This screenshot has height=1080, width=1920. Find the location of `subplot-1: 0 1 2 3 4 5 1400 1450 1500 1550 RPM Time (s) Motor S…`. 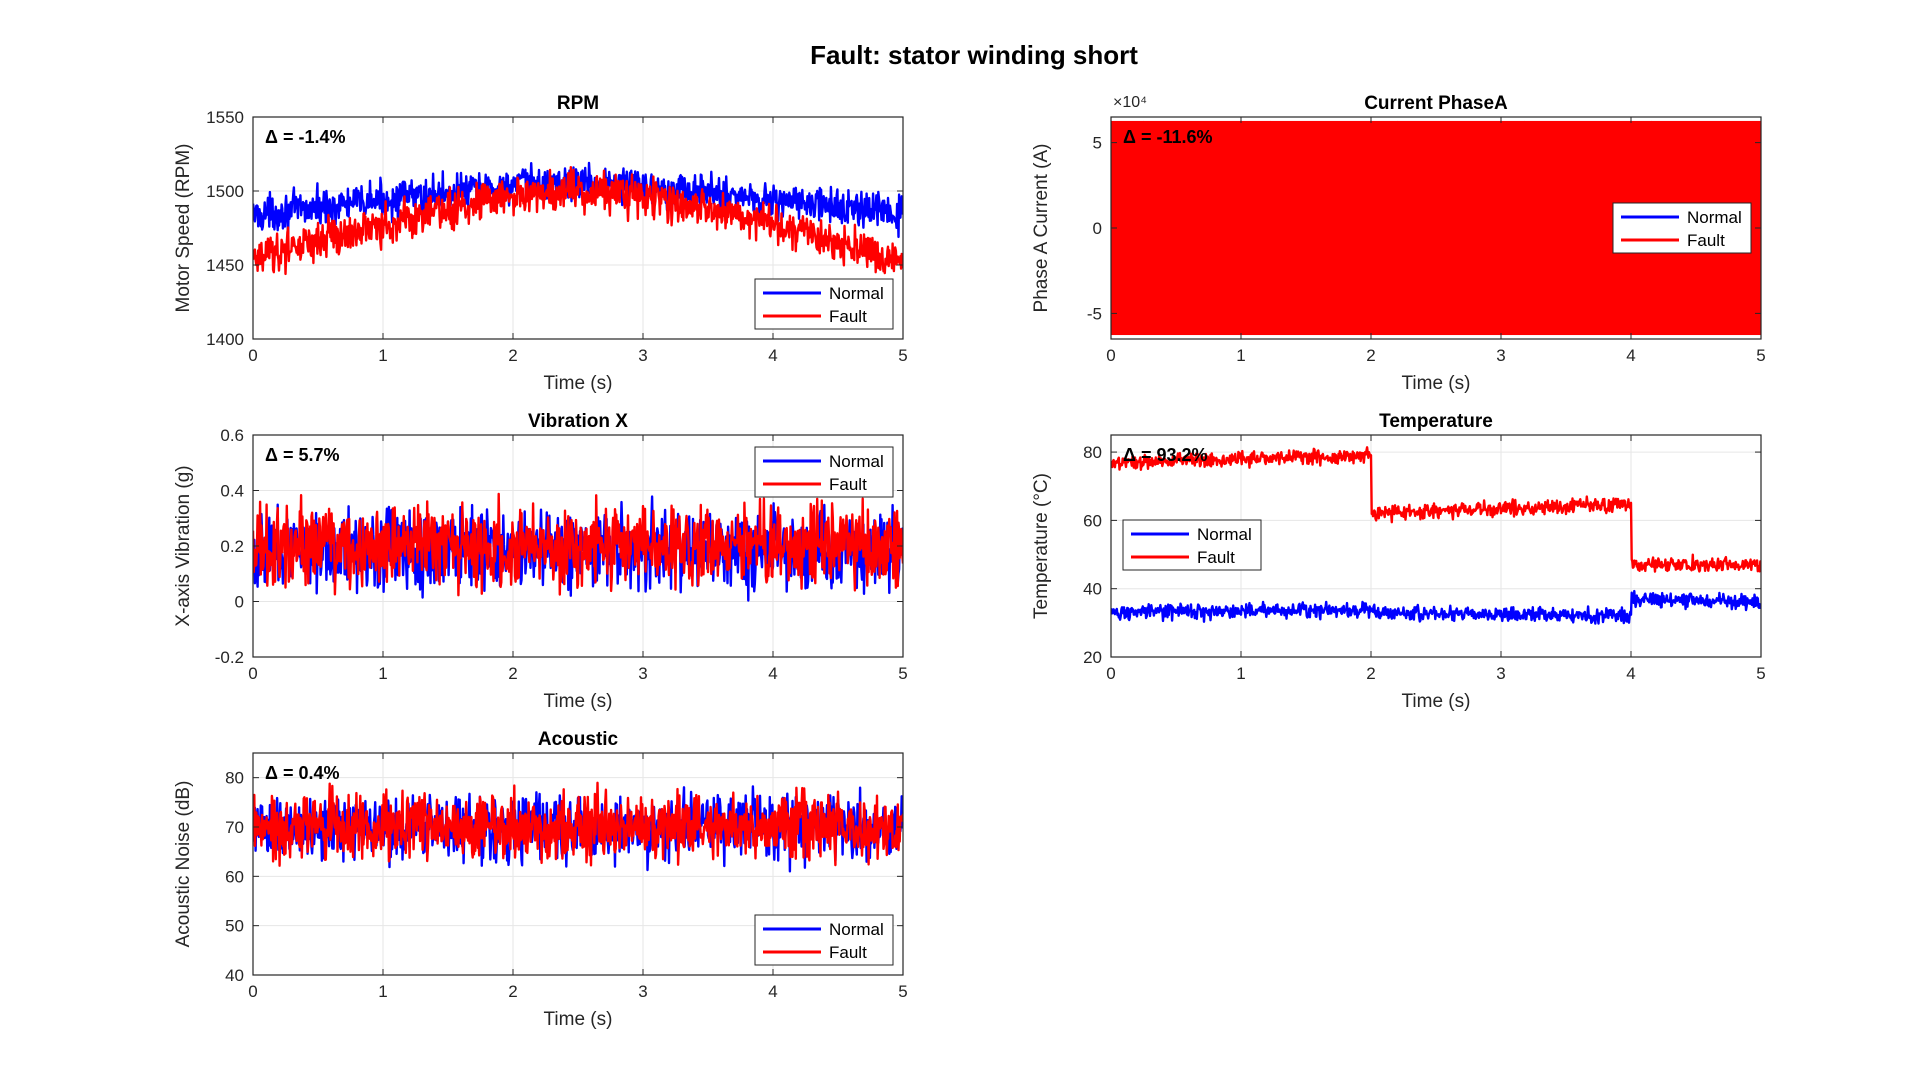

subplot-1: 0 1 2 3 4 5 1400 1450 1500 1550 RPM Time (s) Motor S… is located at coordinates (540, 243).